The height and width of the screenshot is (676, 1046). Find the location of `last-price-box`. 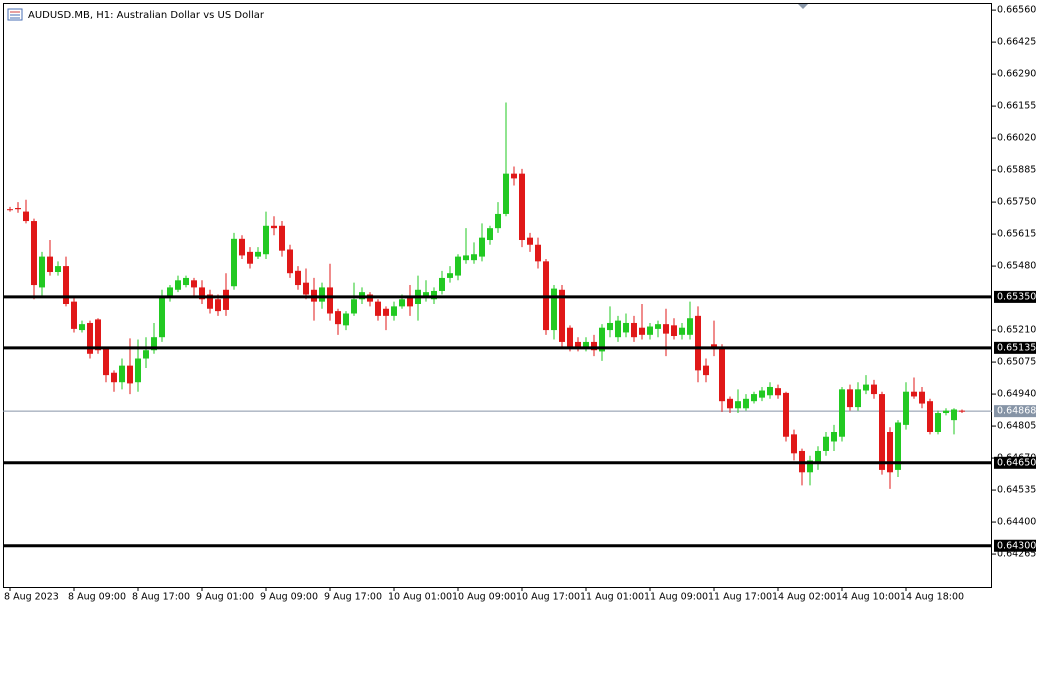

last-price-box is located at coordinates (1015, 411).